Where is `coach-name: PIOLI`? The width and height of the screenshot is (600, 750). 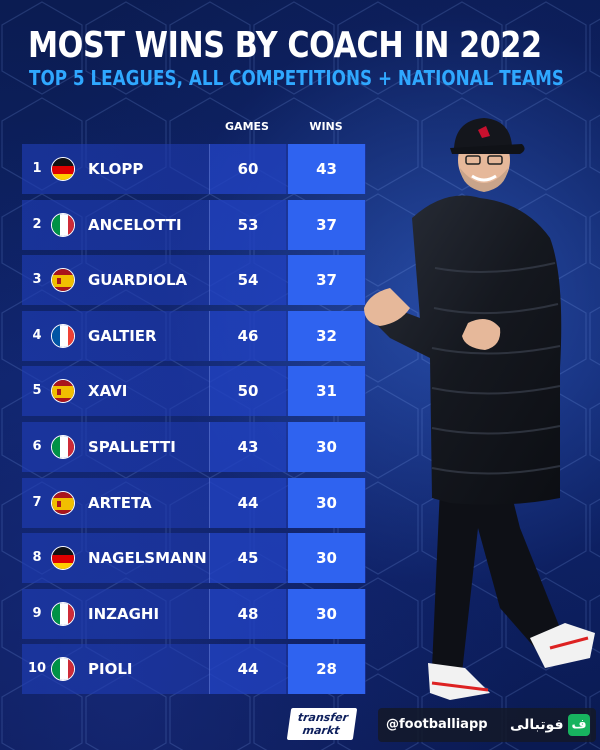
coach-name: PIOLI is located at coordinates (110, 669).